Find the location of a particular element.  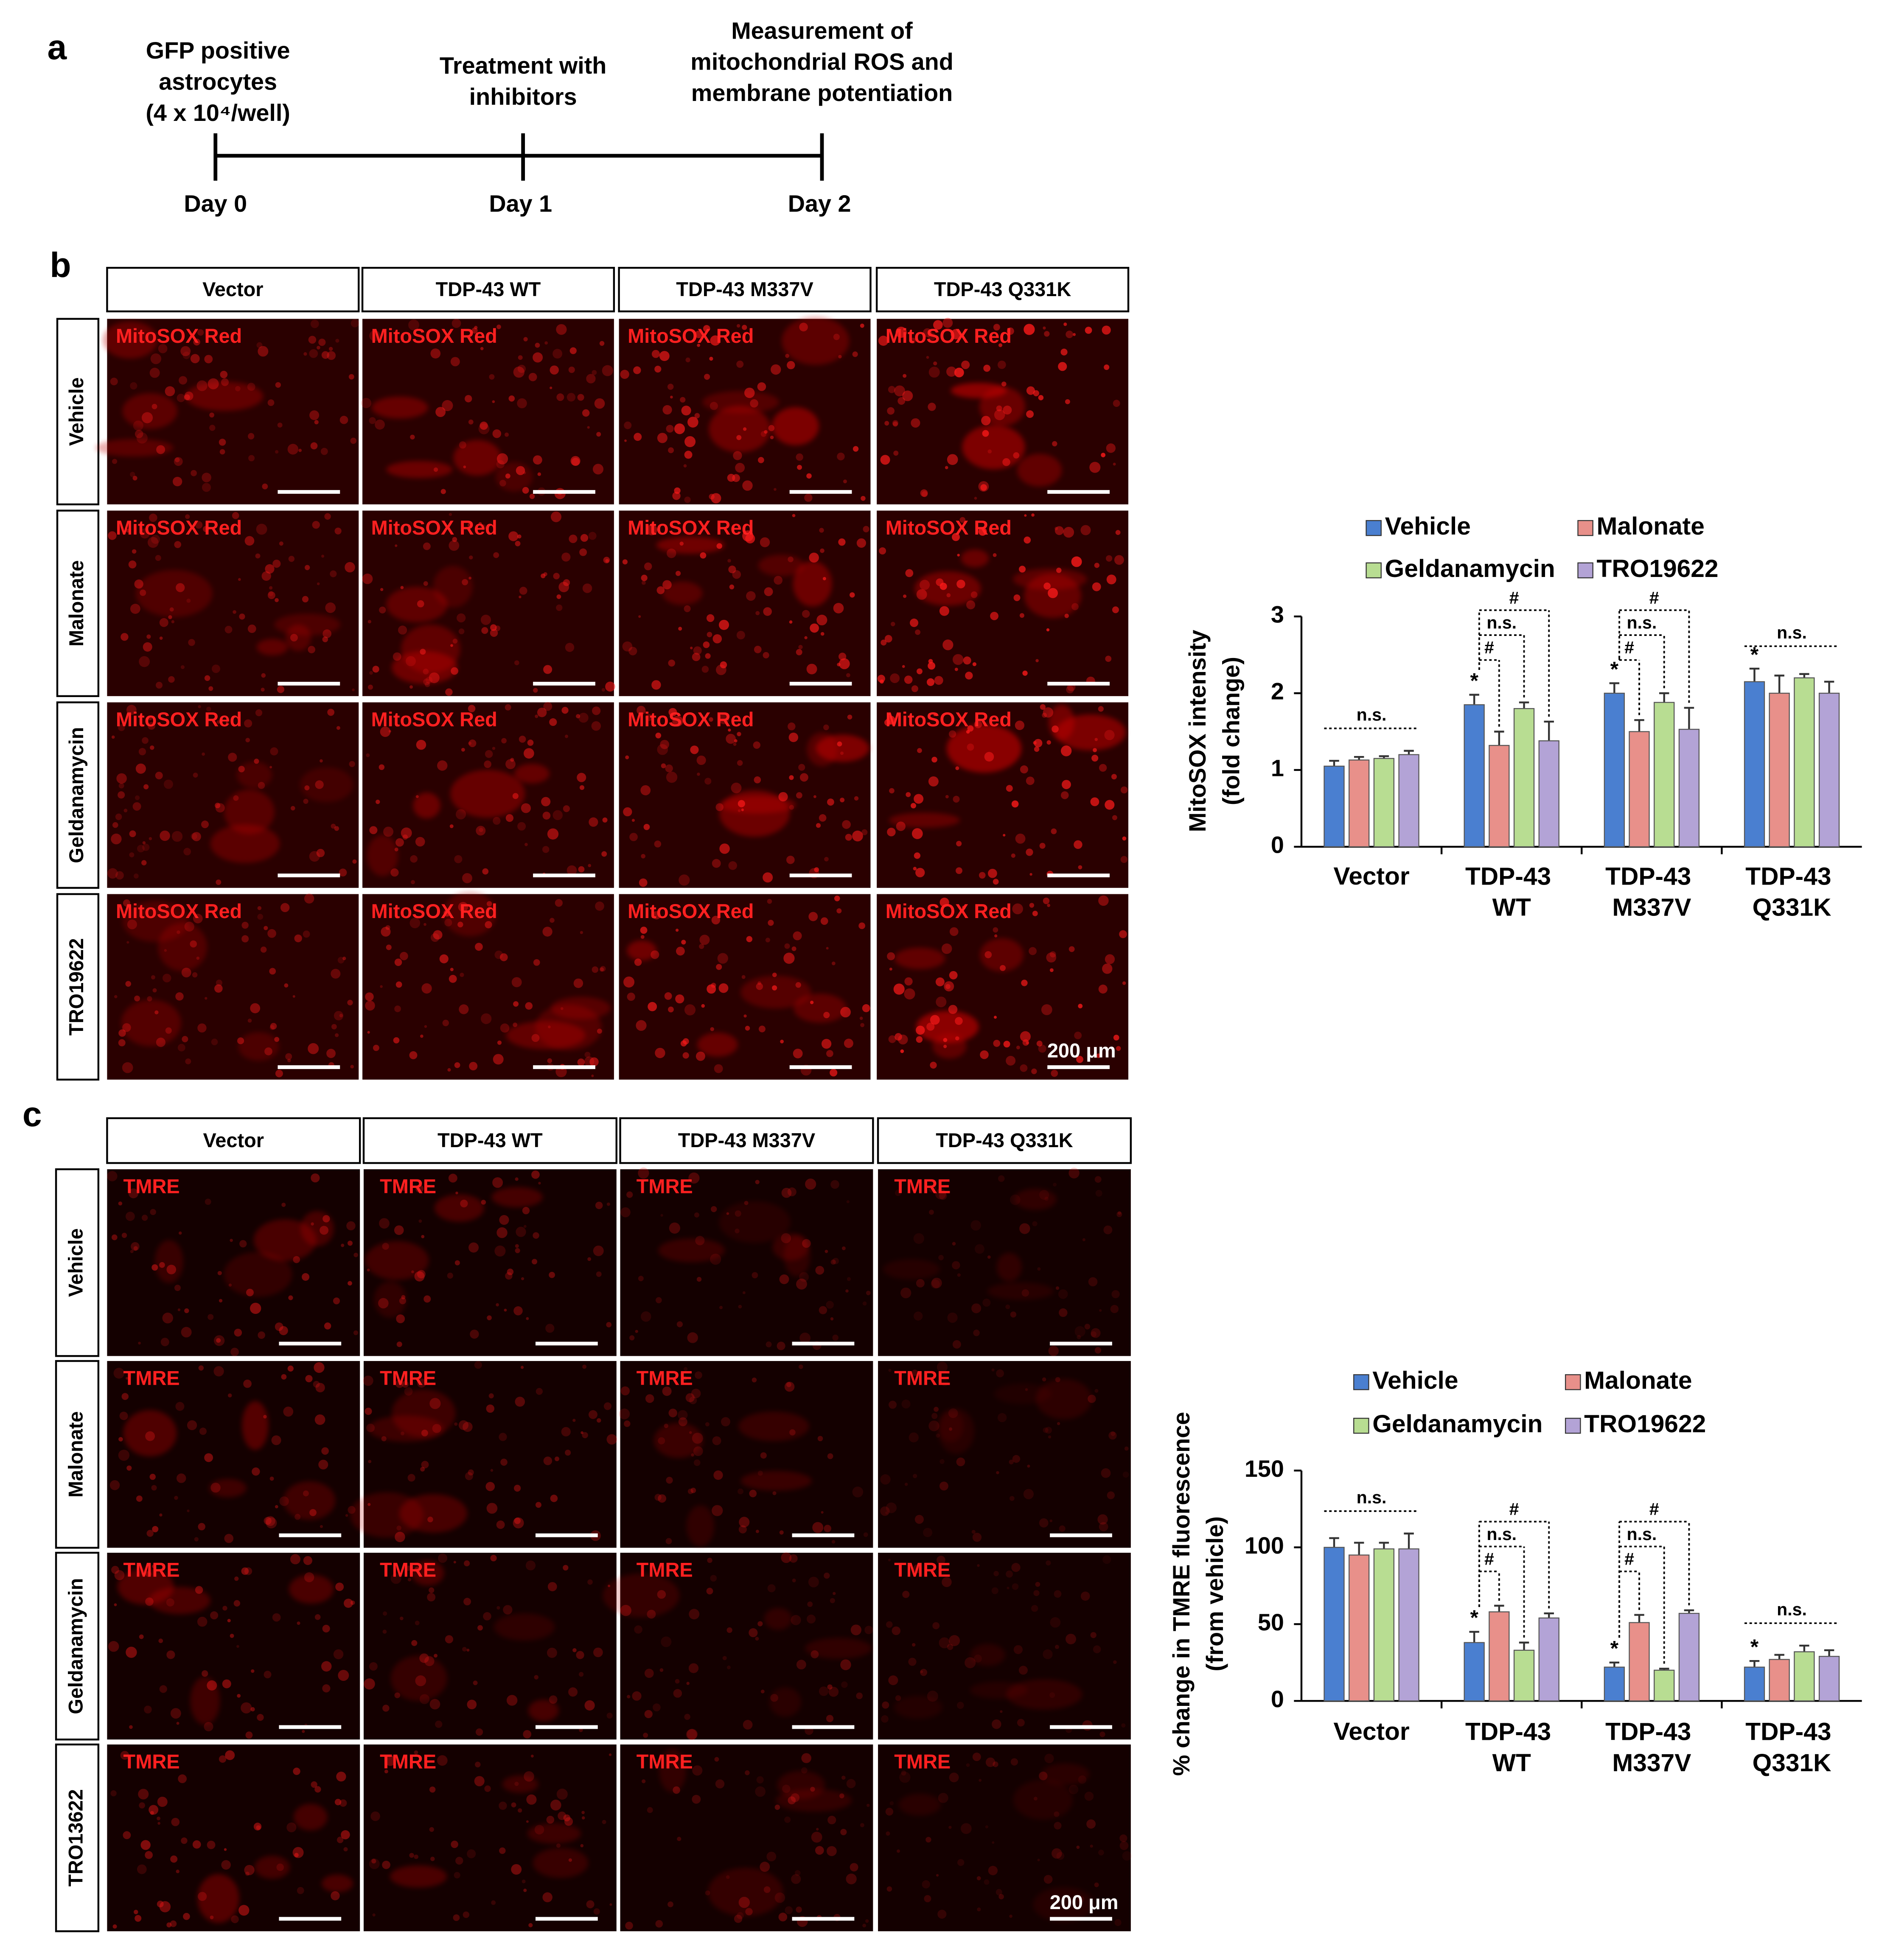

column-header-box is located at coordinates (746, 1140).